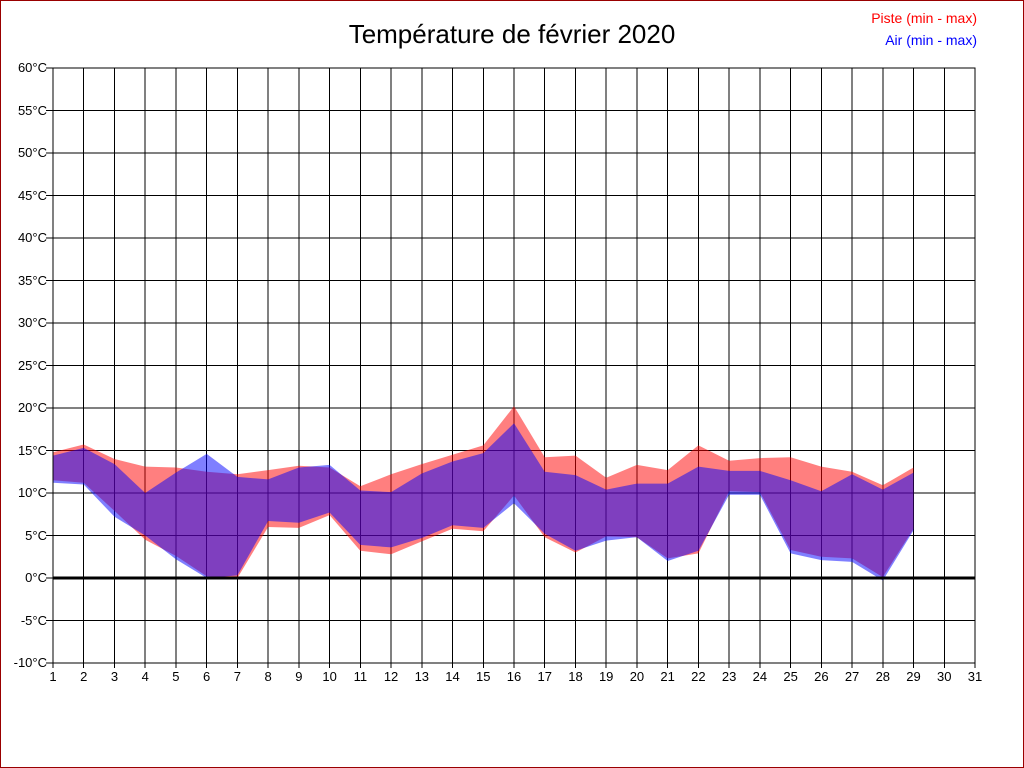  Describe the element at coordinates (32, 152) in the screenshot. I see `y-axis-label: 50°C` at that location.